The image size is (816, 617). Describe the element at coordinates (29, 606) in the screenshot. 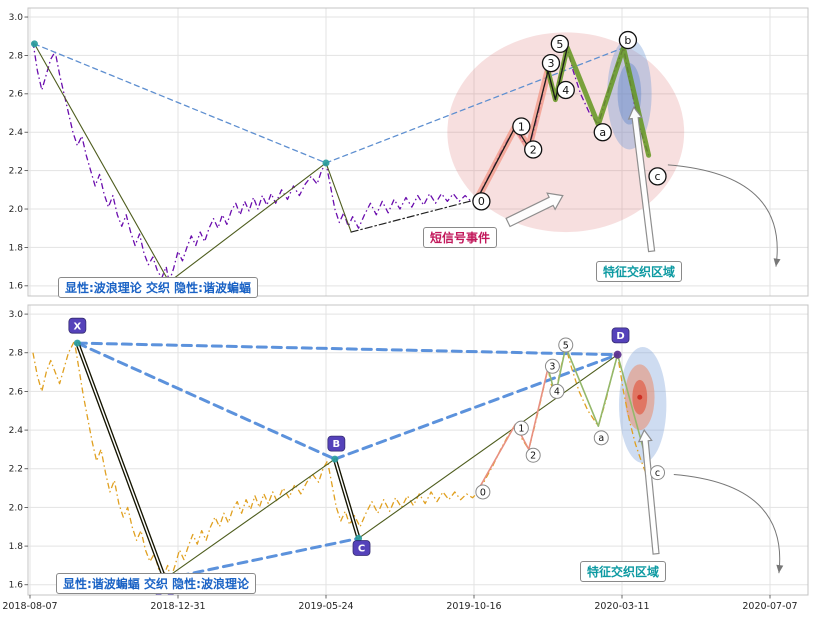

I see `svg-text: 2018-08-07` at that location.